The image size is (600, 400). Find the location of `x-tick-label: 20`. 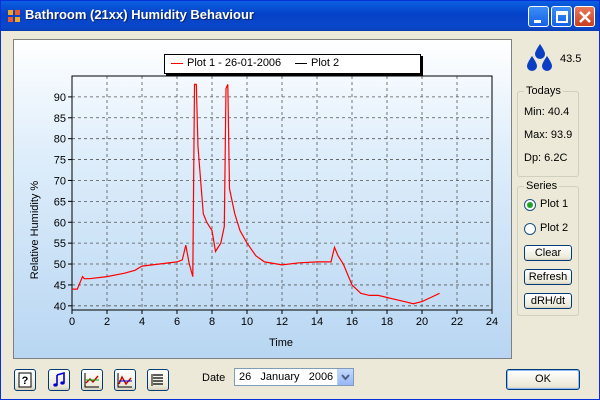

x-tick-label: 20 is located at coordinates (422, 322).